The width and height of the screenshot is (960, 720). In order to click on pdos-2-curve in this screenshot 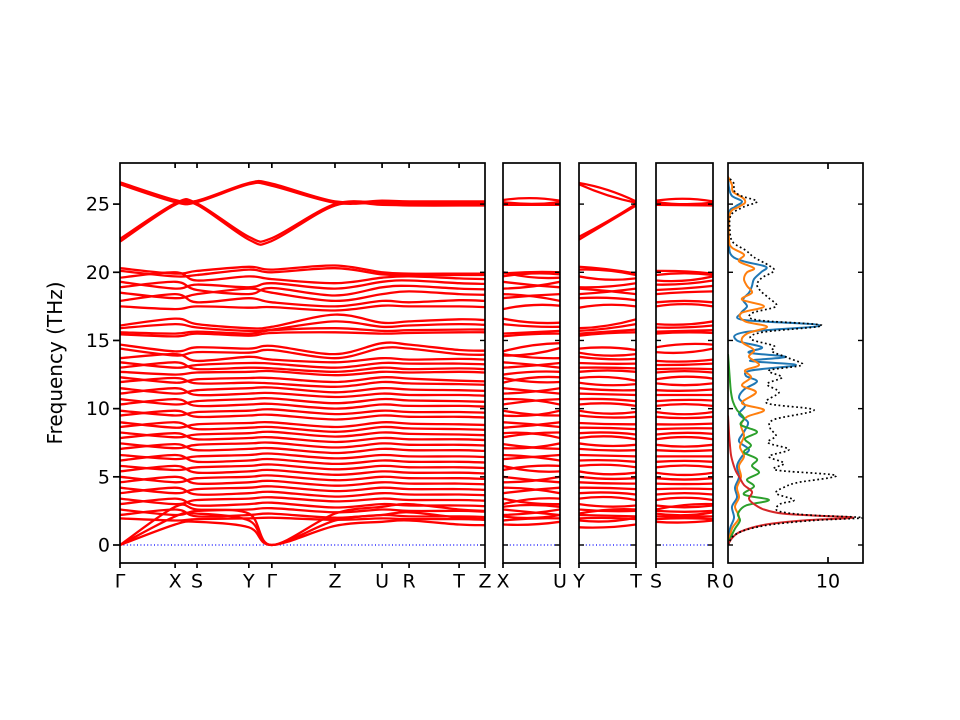, I will do `click(748, 361)`.